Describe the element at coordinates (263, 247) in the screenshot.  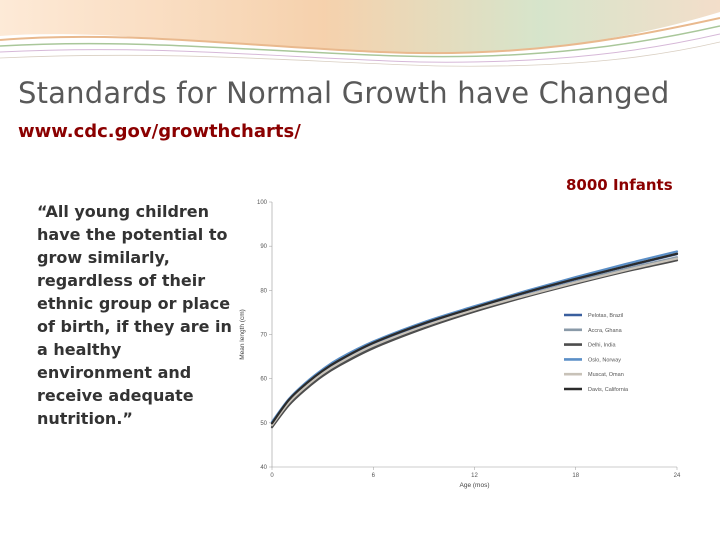
I see `y-tick-label: 90` at that location.